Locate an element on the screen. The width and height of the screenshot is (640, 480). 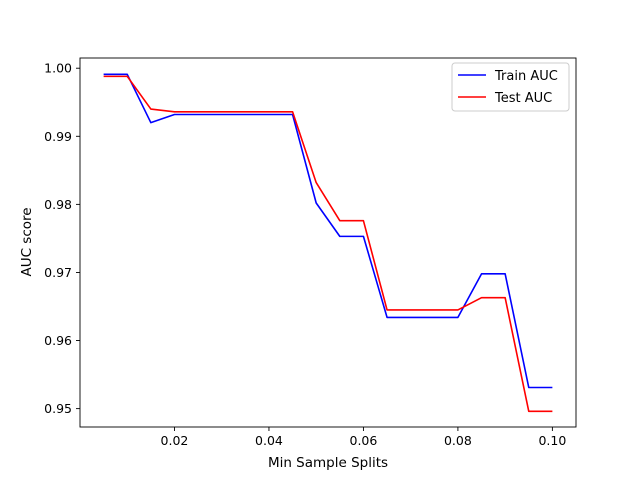
legend-label-test-auc: Test AUC is located at coordinates (523, 98).